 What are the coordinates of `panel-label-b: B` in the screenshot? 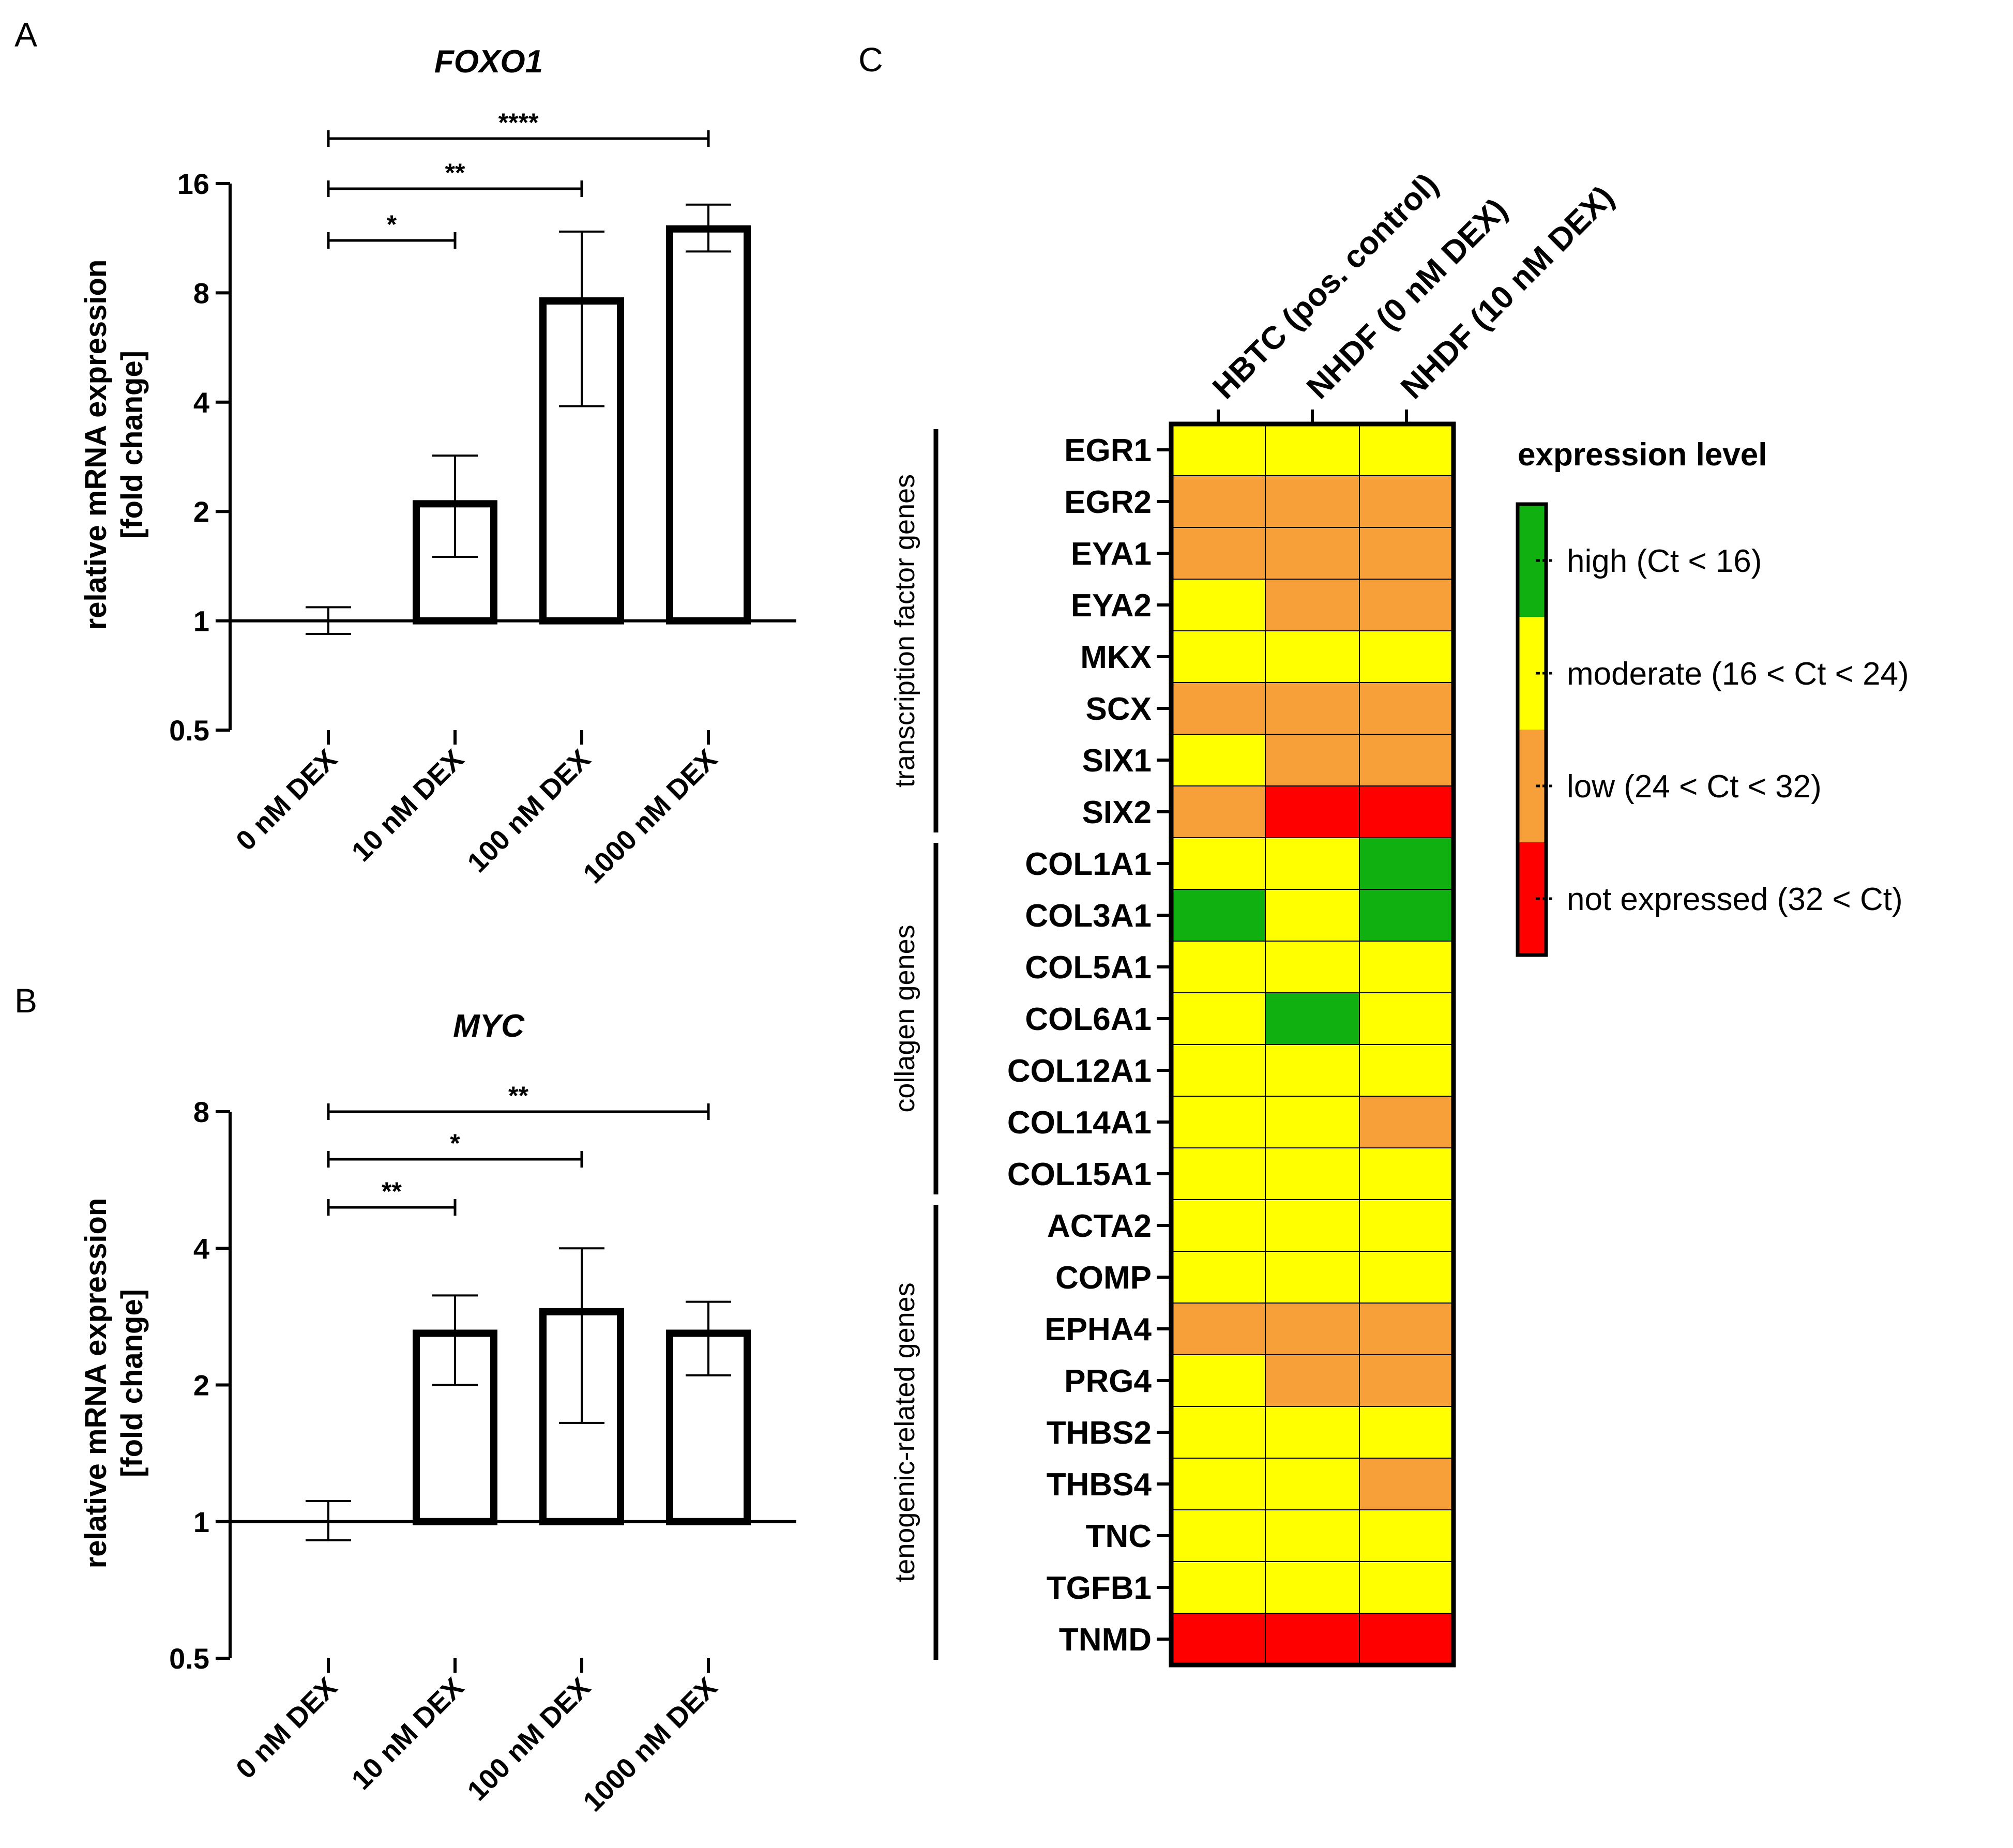 It's located at (25, 1000).